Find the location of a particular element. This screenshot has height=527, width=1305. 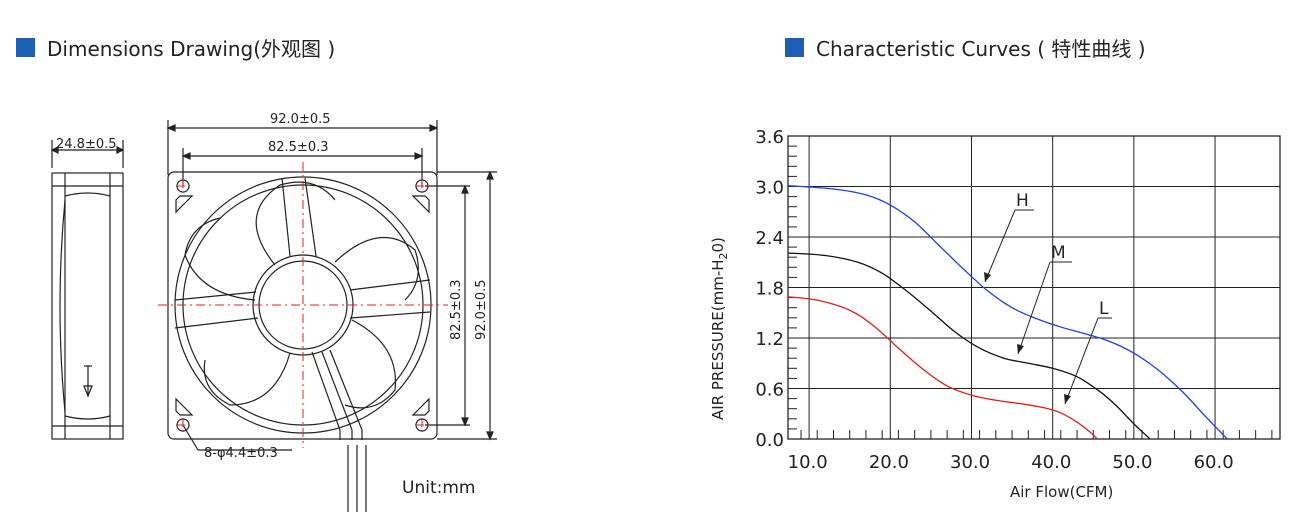

centerlines is located at coordinates (303, 305).